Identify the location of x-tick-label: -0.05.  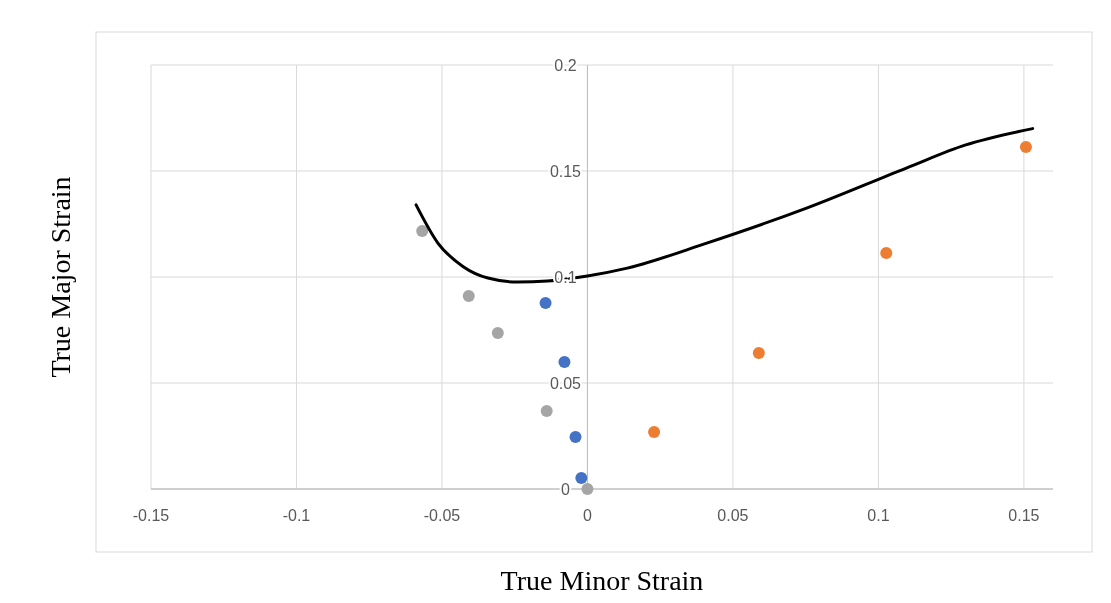
(442, 515).